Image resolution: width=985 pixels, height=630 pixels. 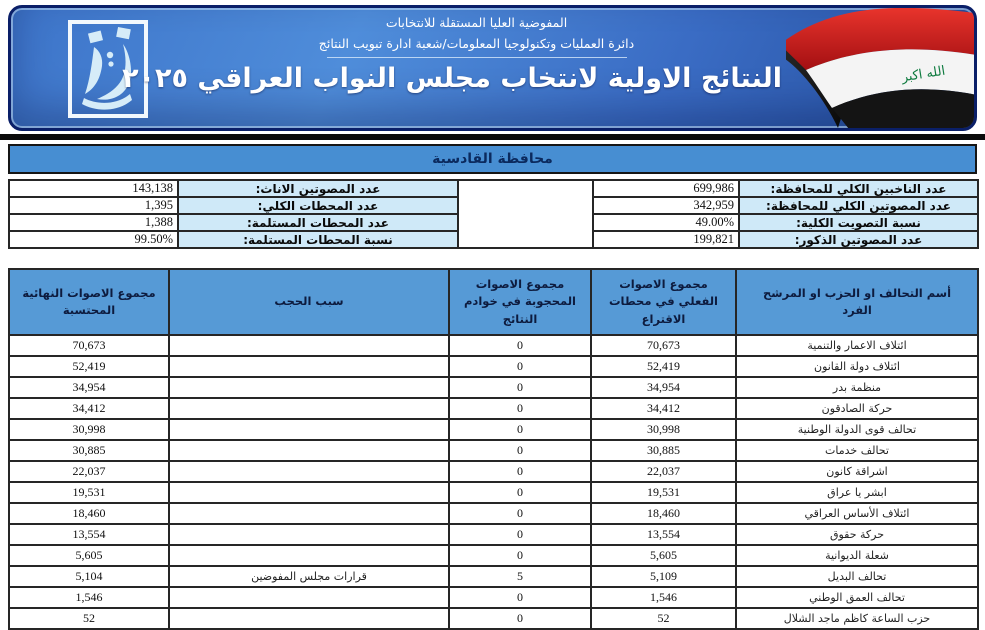 What do you see at coordinates (666, 239) in the screenshot?
I see `summary-value: 199,821` at bounding box center [666, 239].